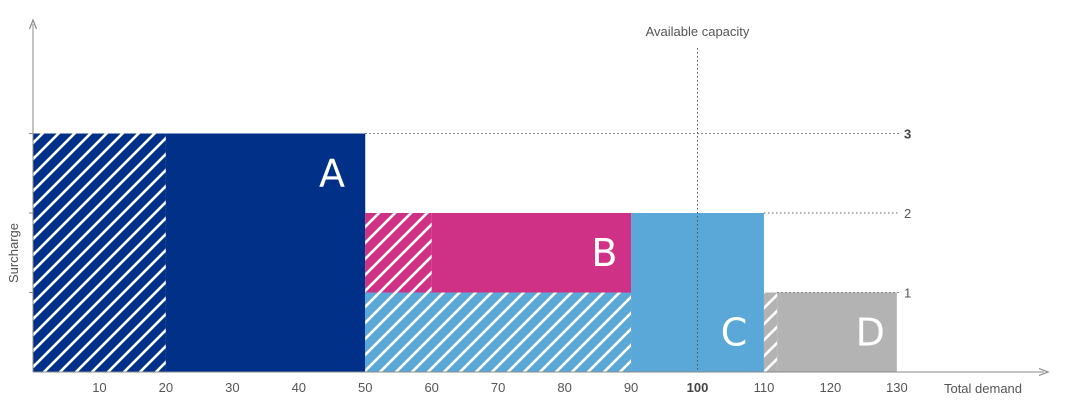 The image size is (1065, 412). What do you see at coordinates (631, 387) in the screenshot?
I see `x-tick-label-90: 90` at bounding box center [631, 387].